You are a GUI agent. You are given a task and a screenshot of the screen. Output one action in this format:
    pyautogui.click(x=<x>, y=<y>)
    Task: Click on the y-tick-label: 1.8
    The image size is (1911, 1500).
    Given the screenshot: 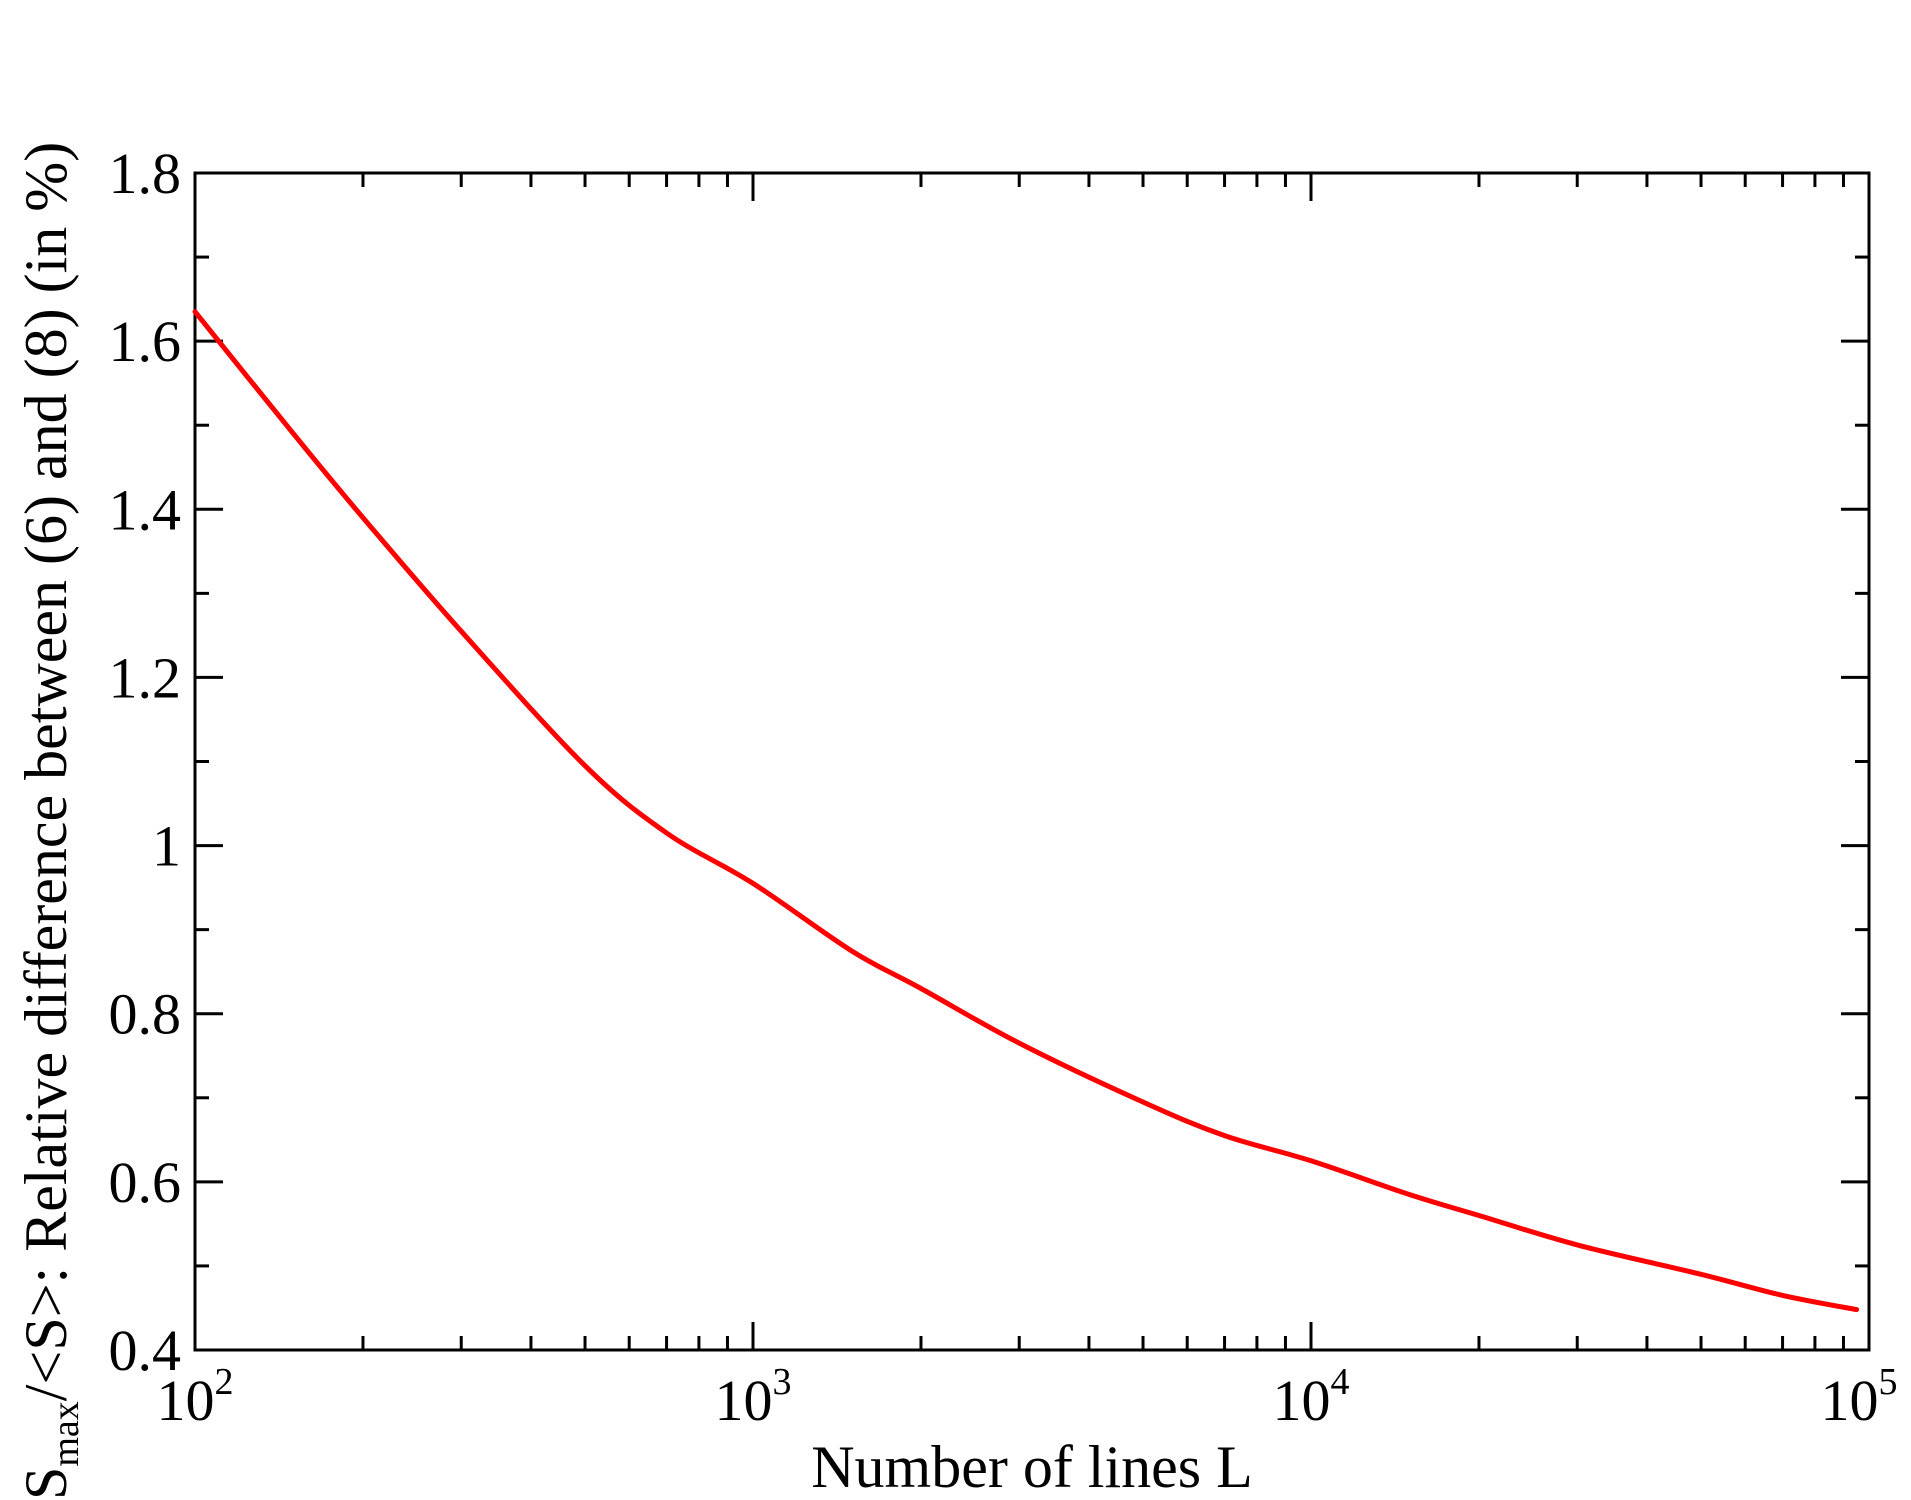 What is the action you would take?
    pyautogui.click(x=145, y=173)
    